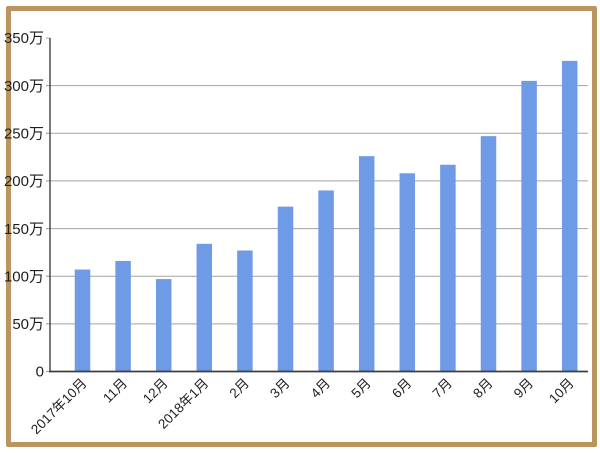  Describe the element at coordinates (115, 391) in the screenshot. I see `x-tick-label: 11月` at that location.